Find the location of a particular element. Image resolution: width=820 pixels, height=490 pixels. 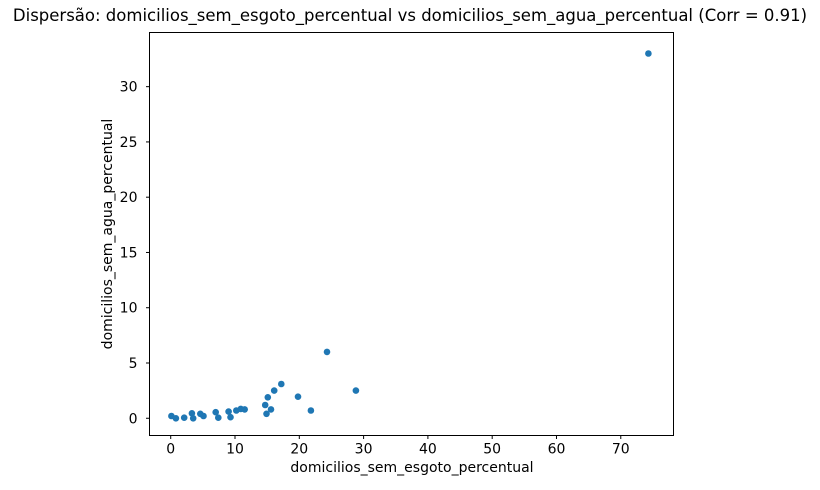

x-tick-label: 50 is located at coordinates (492, 450).